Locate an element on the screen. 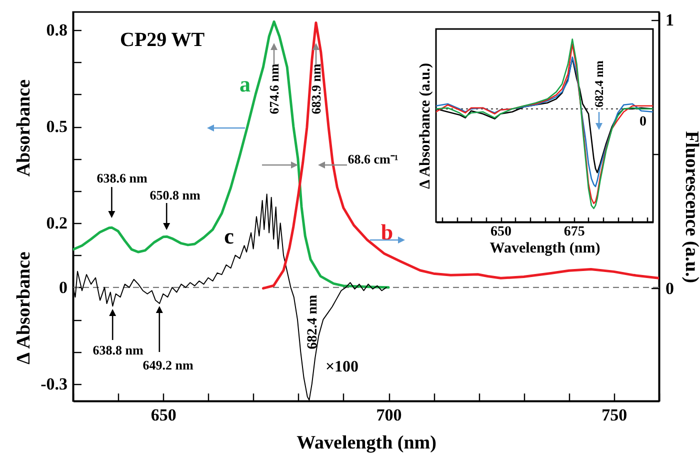 The width and height of the screenshot is (700, 457). text: Δ Absorbance is located at coordinates (24, 308).